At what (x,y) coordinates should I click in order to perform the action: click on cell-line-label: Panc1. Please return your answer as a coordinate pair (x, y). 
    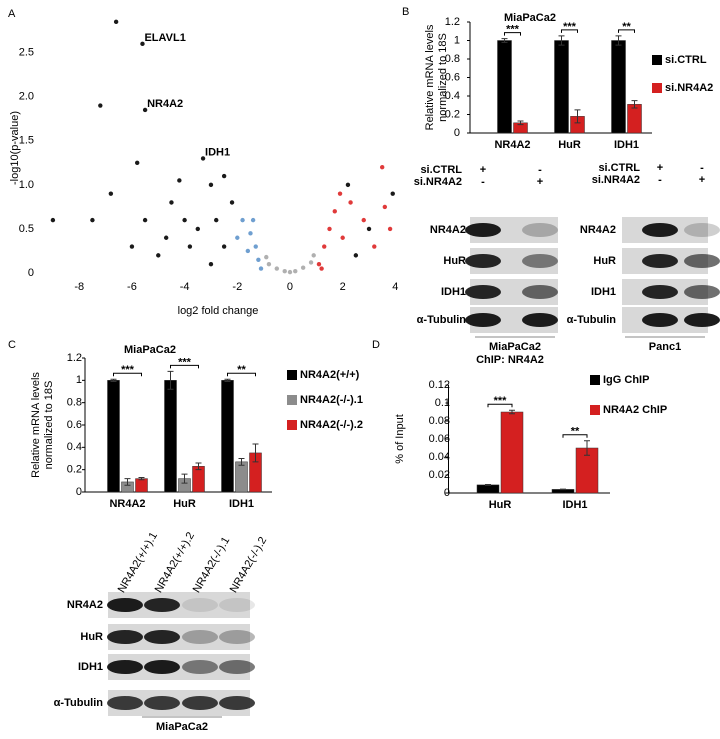
    Looking at the image, I should click on (665, 347).